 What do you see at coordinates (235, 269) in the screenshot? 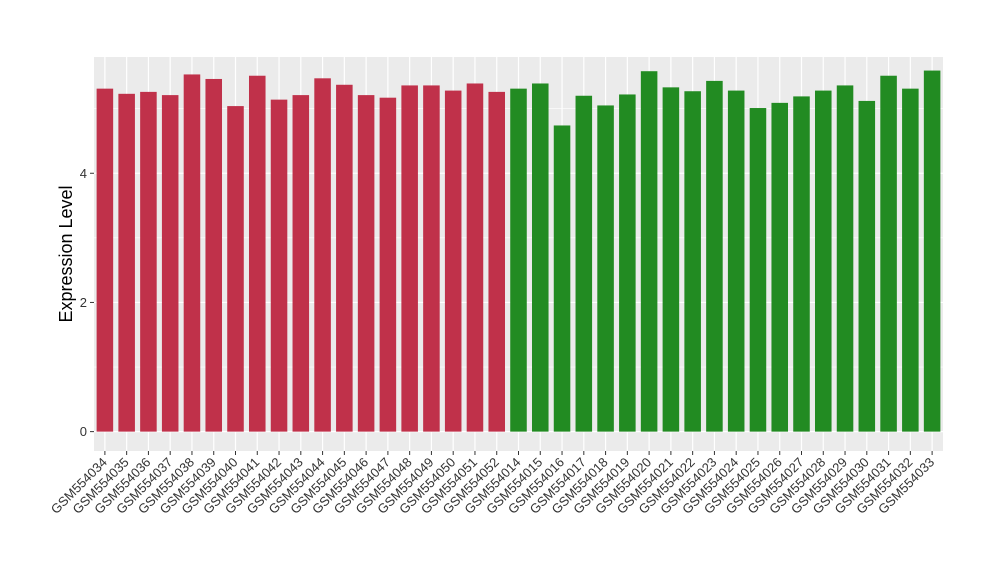
I see `bar-GSM554040` at bounding box center [235, 269].